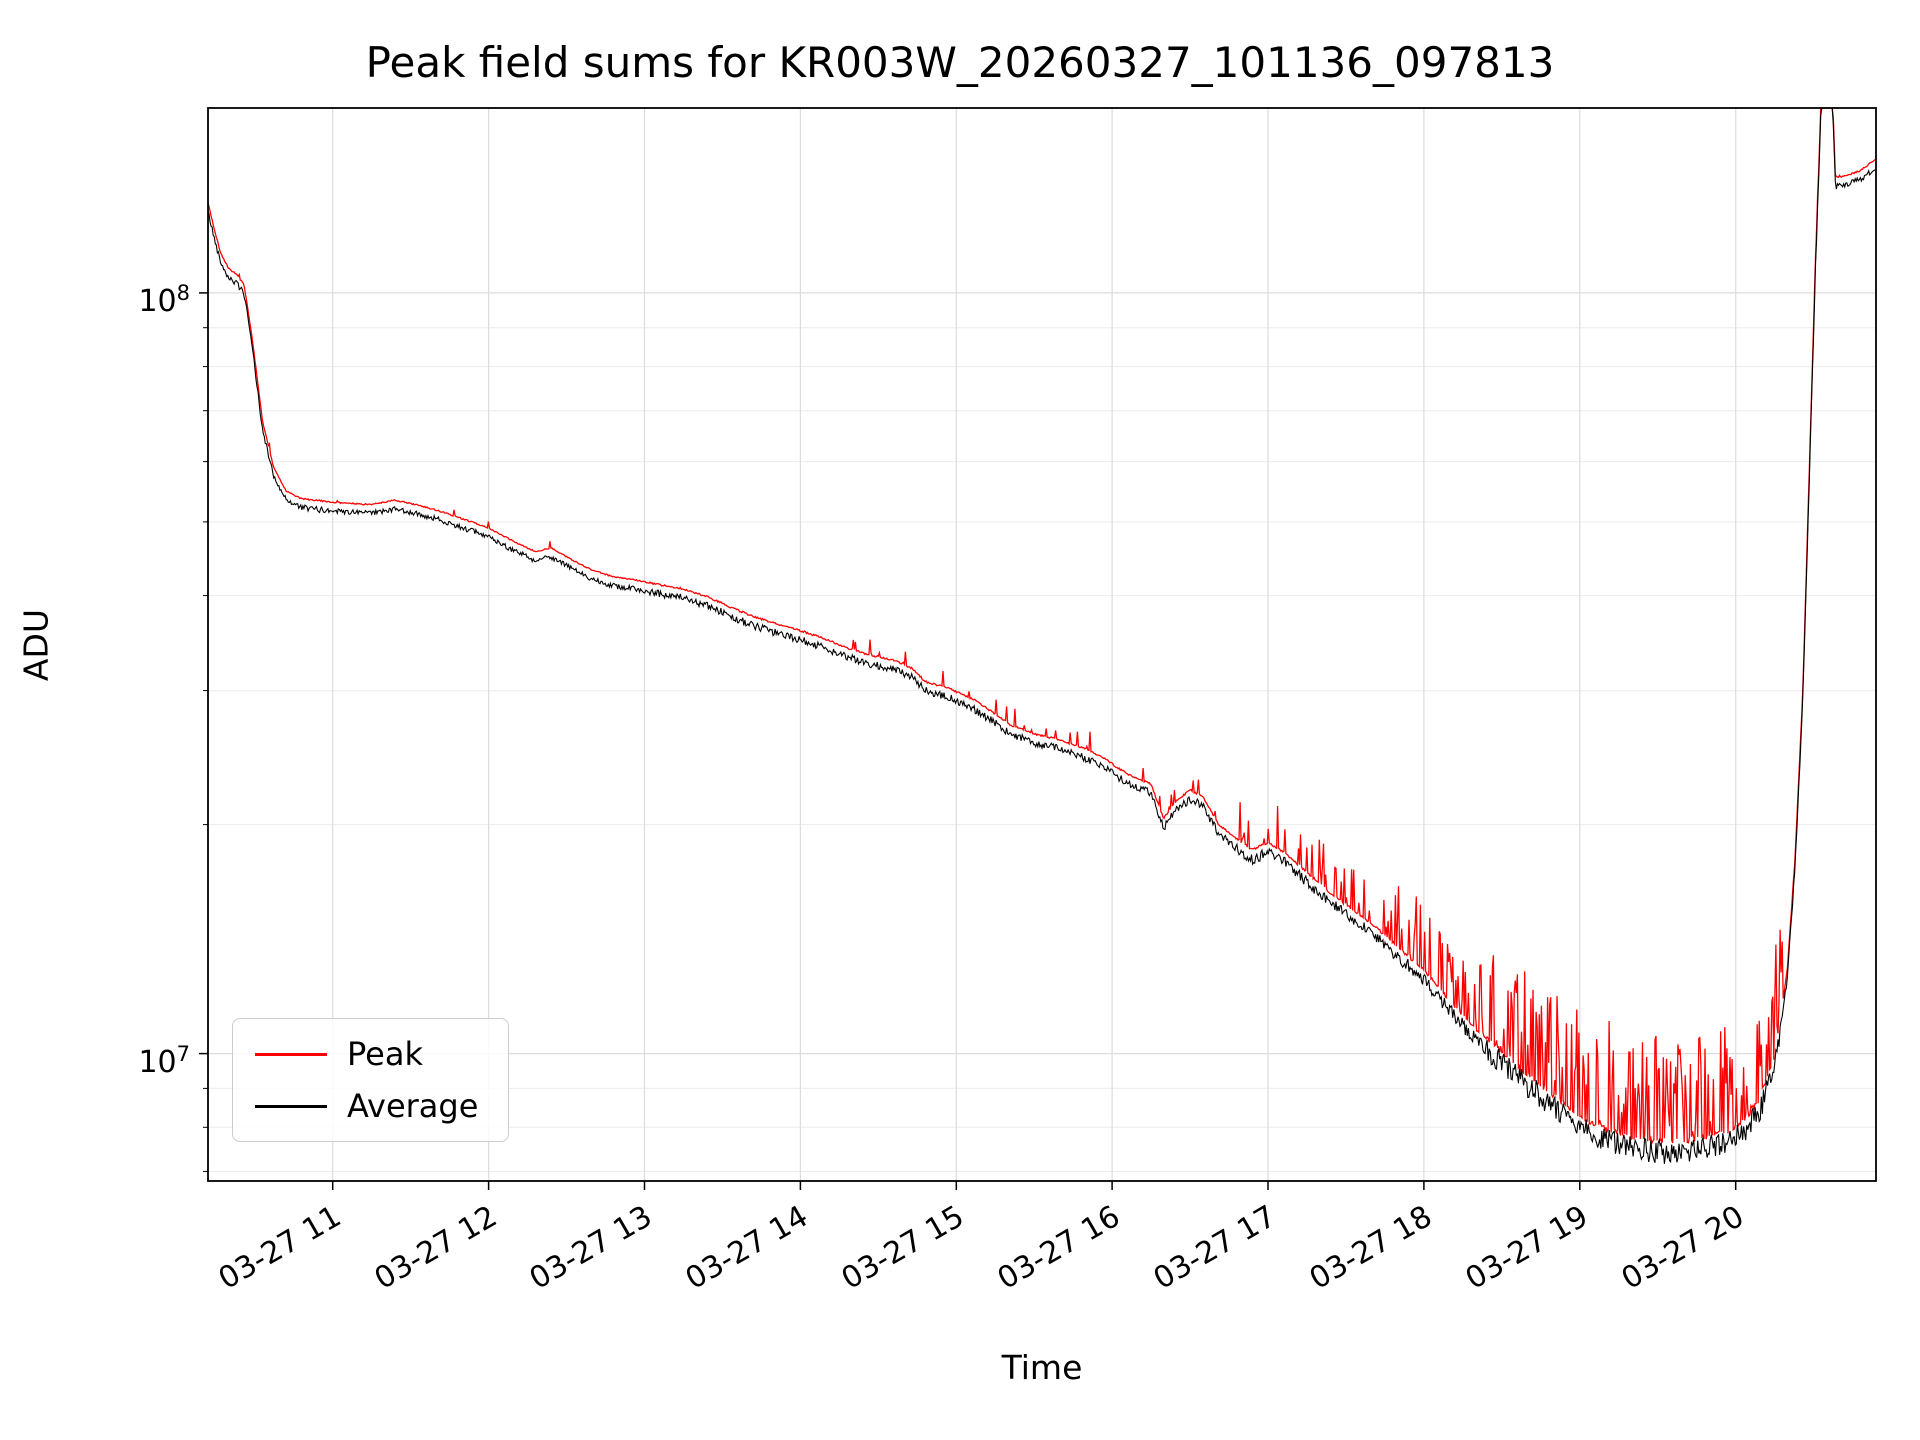 This screenshot has height=1440, width=1920. I want to click on legend: Peak Average, so click(371, 1080).